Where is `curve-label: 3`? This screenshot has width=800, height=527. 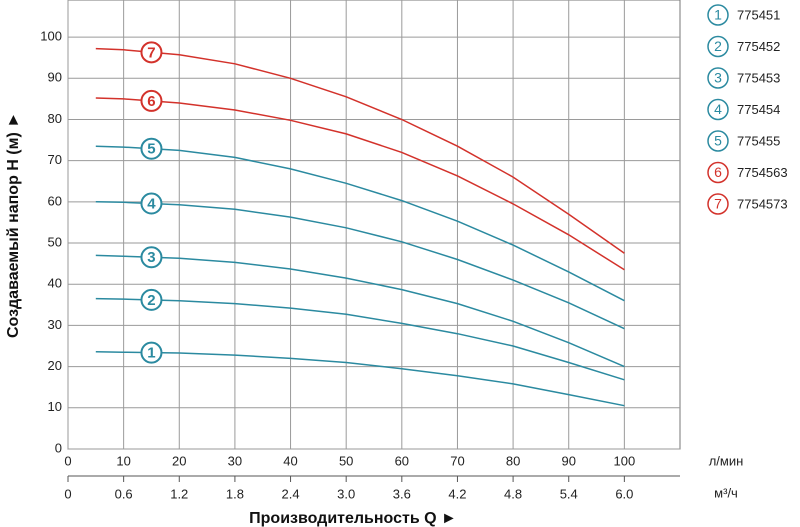 curve-label: 3 is located at coordinates (151, 257).